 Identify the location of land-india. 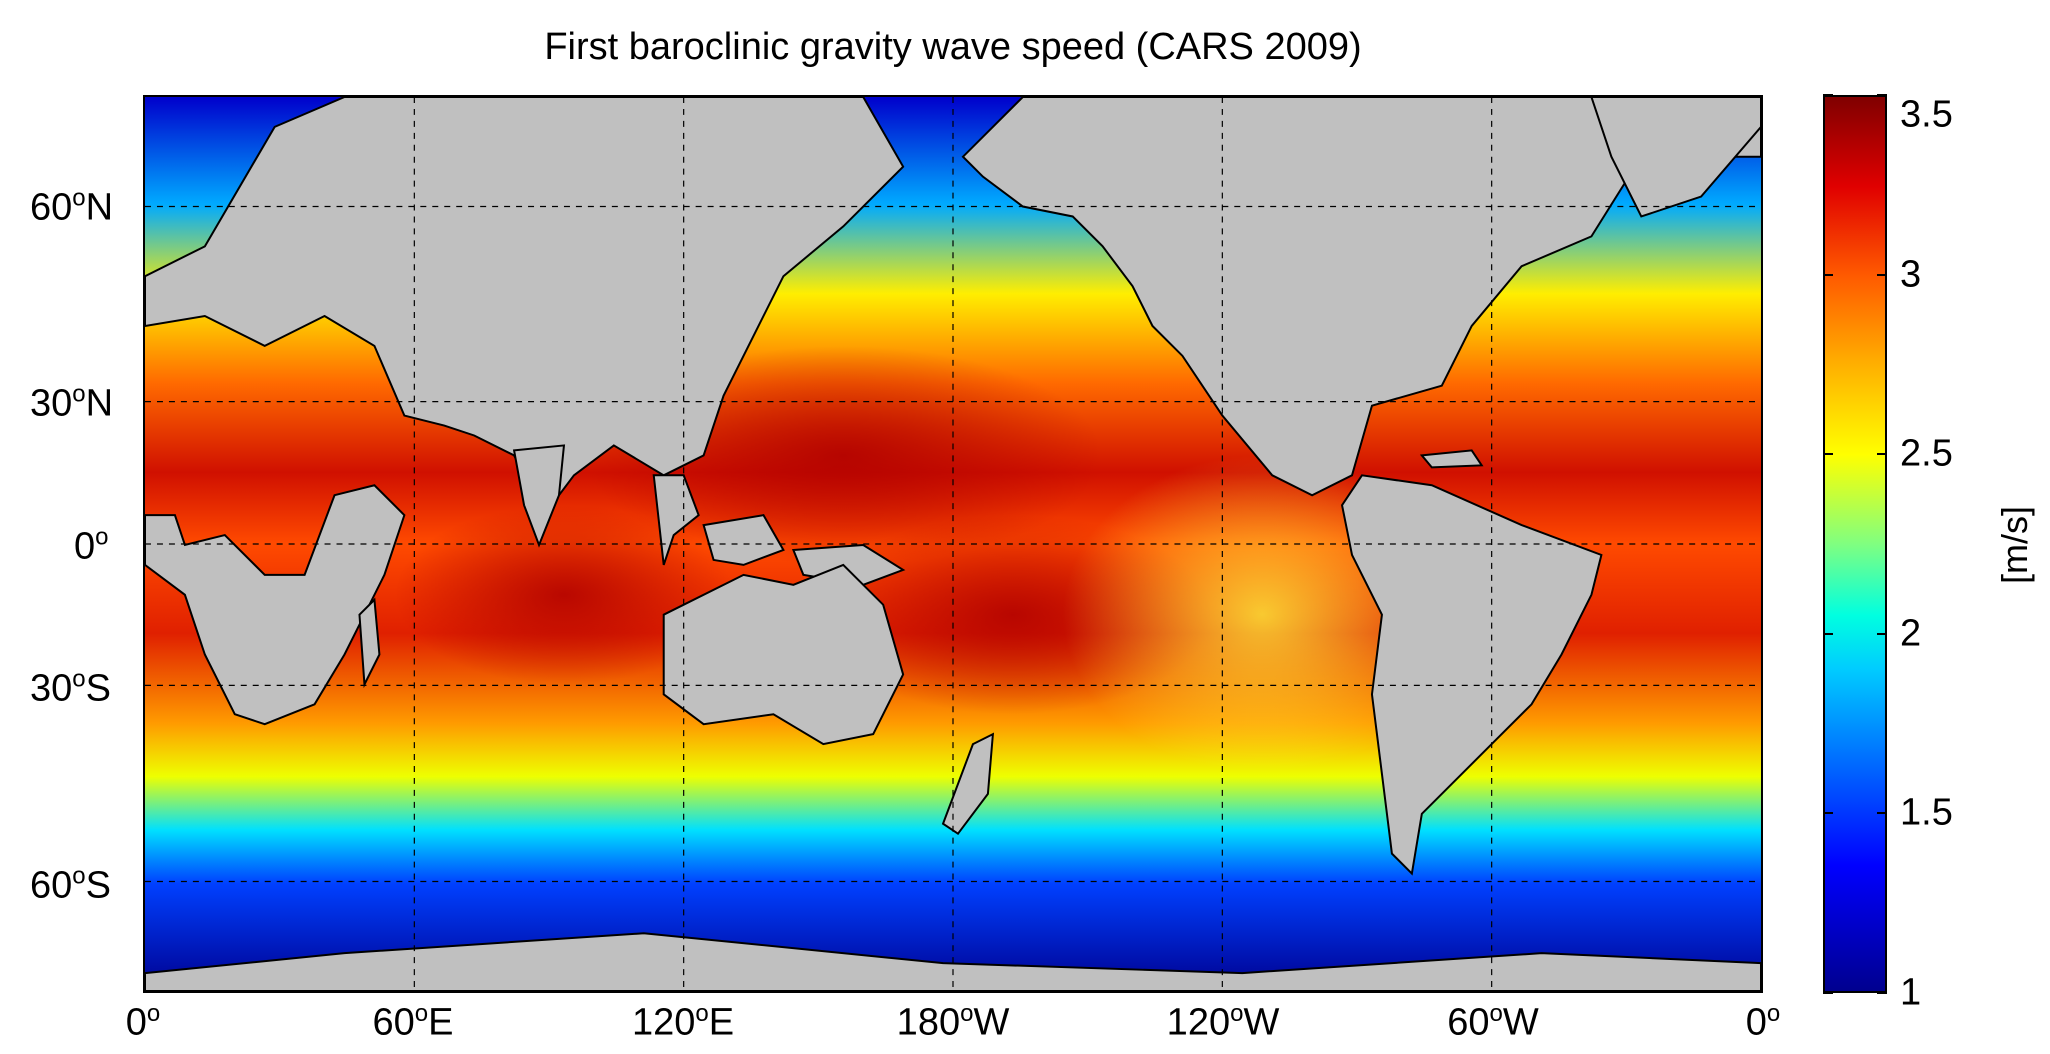
(539, 496).